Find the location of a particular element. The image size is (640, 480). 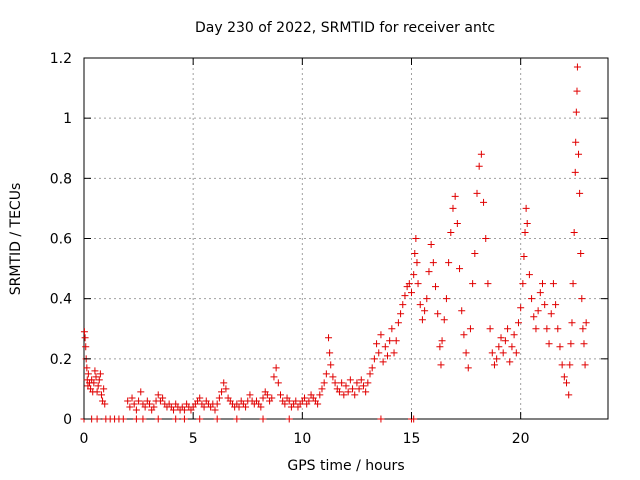

y-axis-label: SRMTID / TECUs is located at coordinates (16, 239).